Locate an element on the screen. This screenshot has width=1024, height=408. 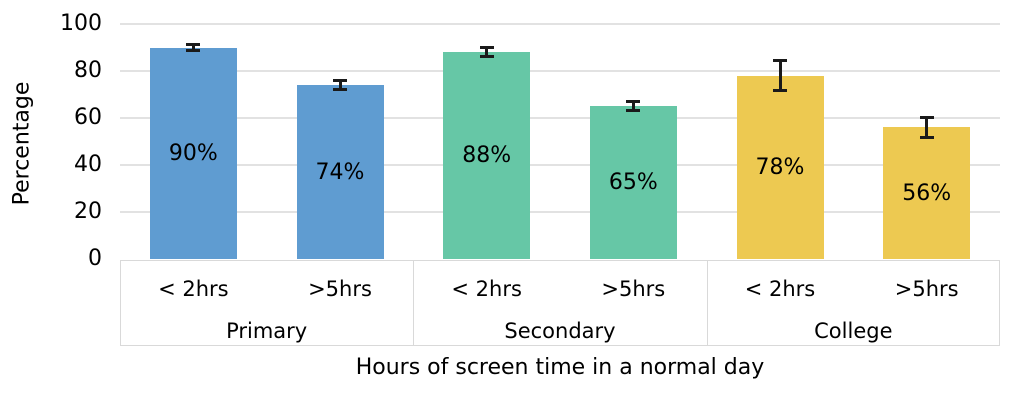
bar: 65% is located at coordinates (633, 182).